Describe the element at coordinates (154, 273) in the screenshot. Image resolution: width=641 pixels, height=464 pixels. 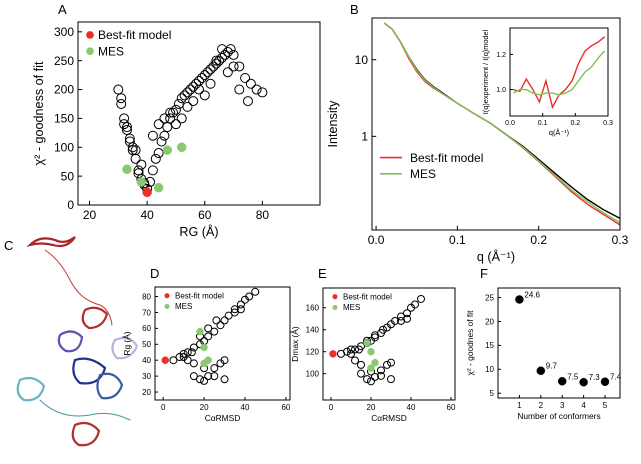
I see `panel-label: D` at that location.